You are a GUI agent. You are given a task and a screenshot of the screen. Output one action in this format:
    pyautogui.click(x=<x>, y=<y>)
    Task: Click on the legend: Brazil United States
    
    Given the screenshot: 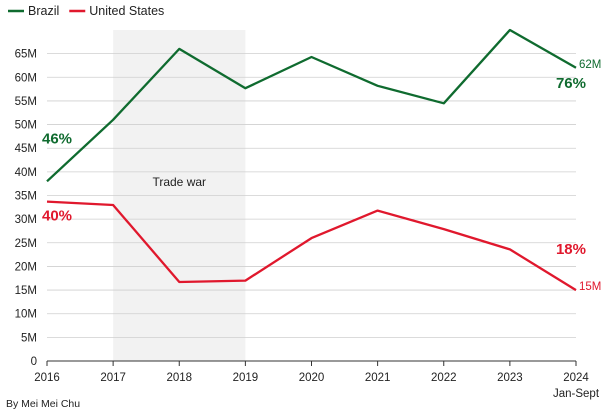 What is the action you would take?
    pyautogui.click(x=86, y=11)
    